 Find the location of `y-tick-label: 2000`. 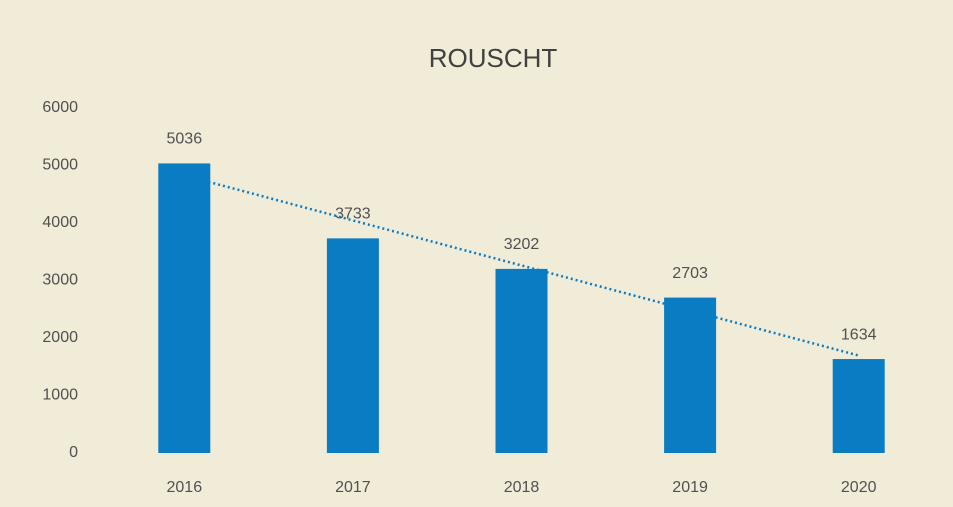

y-tick-label: 2000 is located at coordinates (60, 337).